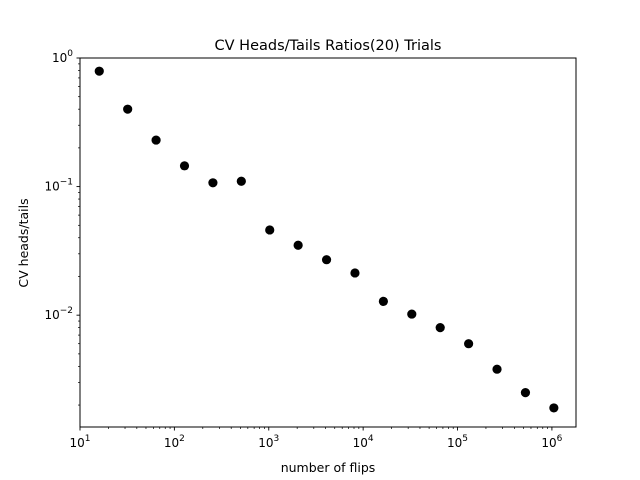 This screenshot has width=640, height=480. Describe the element at coordinates (58, 186) in the screenshot. I see `y-tick-label: 10⁻¹` at that location.